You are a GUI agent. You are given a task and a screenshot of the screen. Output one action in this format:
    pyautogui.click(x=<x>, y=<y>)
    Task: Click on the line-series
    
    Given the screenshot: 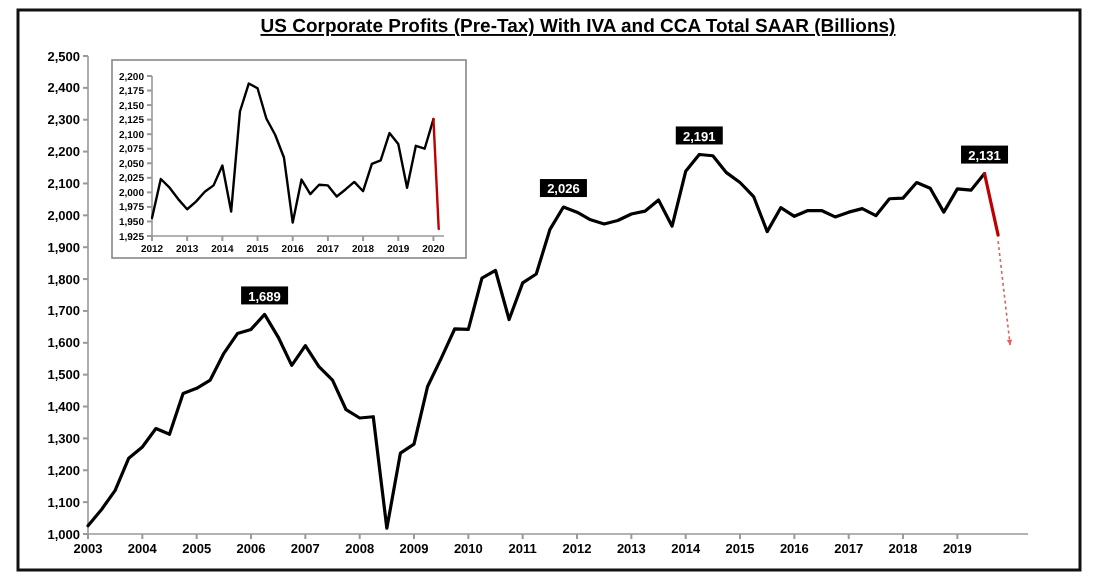 What is the action you would take?
    pyautogui.click(x=292, y=153)
    